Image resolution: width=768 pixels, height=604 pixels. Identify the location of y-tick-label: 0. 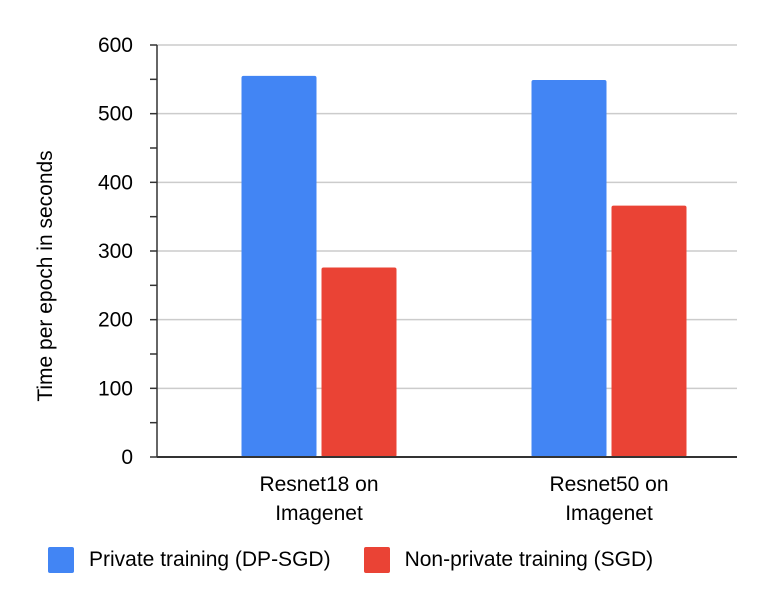
(127, 457).